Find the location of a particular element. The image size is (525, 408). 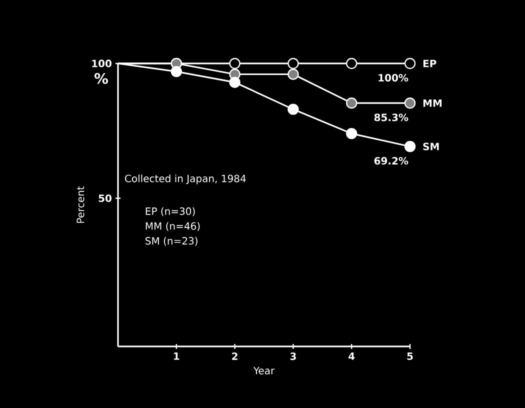

annotation: SM (n=23) is located at coordinates (172, 241).